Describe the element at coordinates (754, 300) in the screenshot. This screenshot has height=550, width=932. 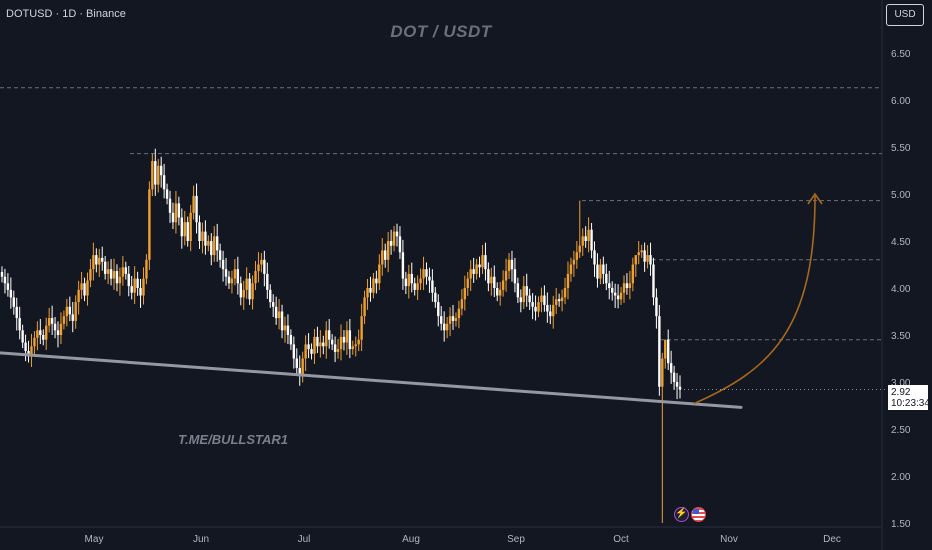
I see `projection-arrow-curve` at that location.